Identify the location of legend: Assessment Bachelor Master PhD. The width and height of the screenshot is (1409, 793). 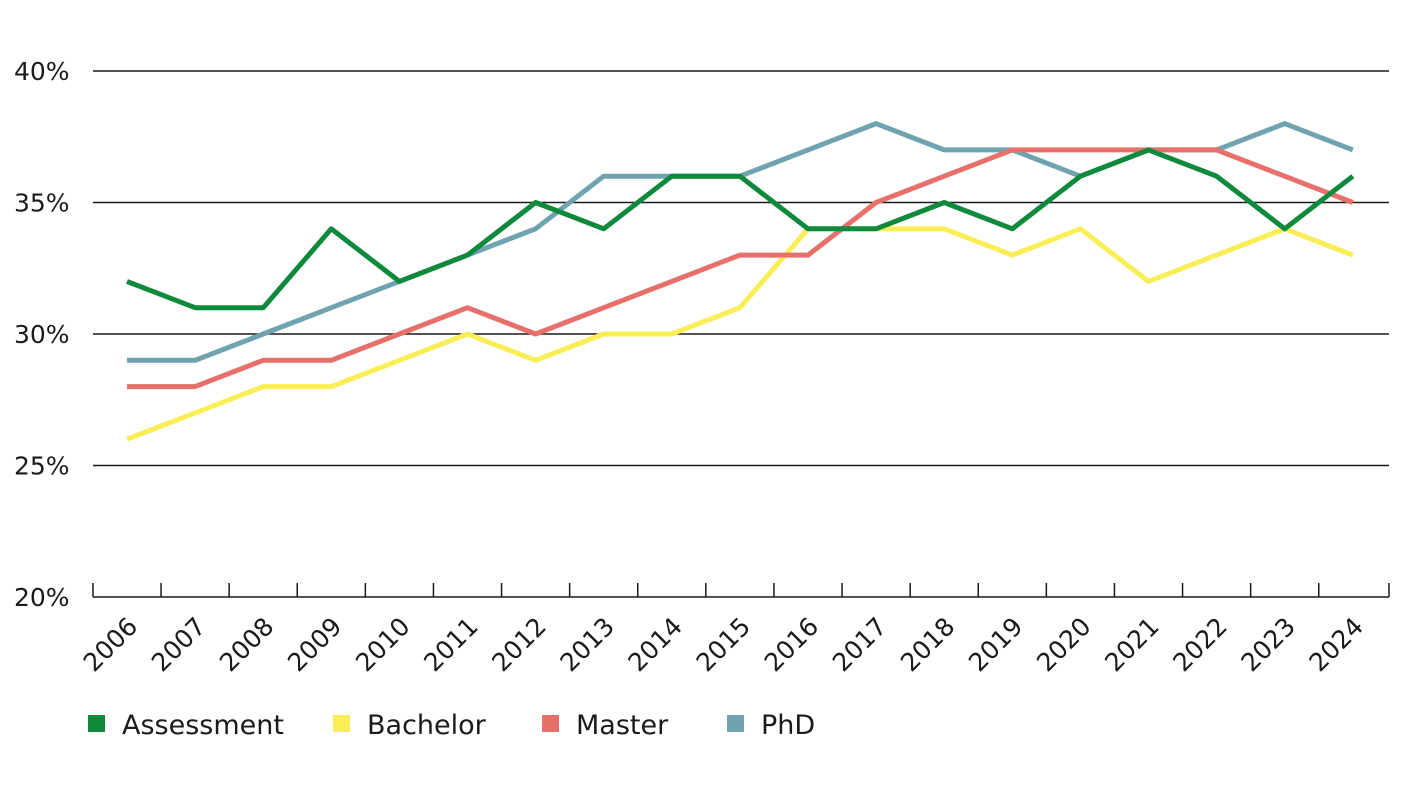
(451, 725).